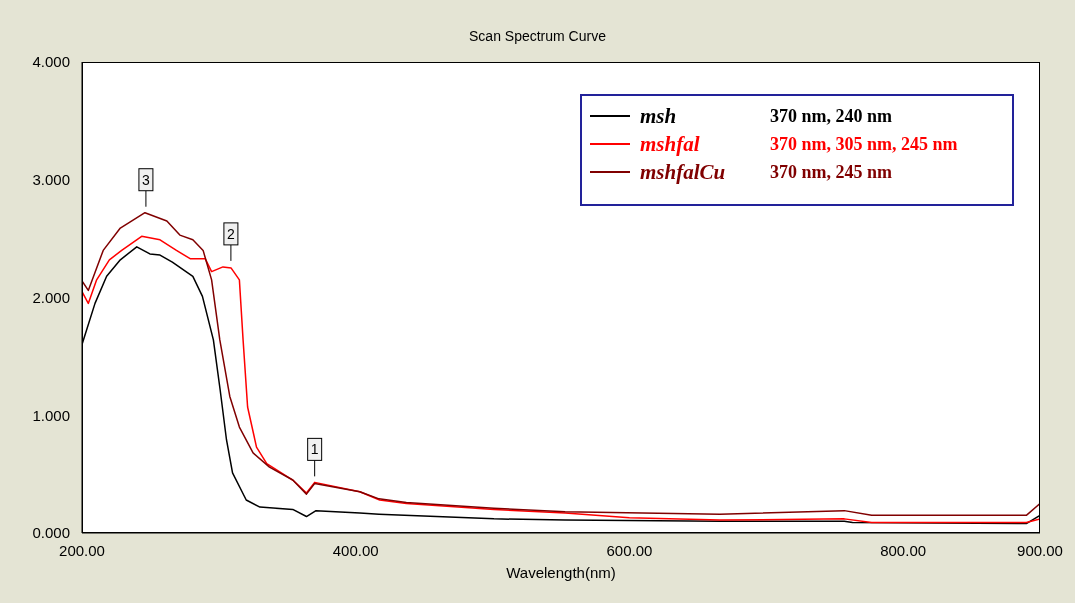  I want to click on legend-label: mshfalCu, so click(683, 172).